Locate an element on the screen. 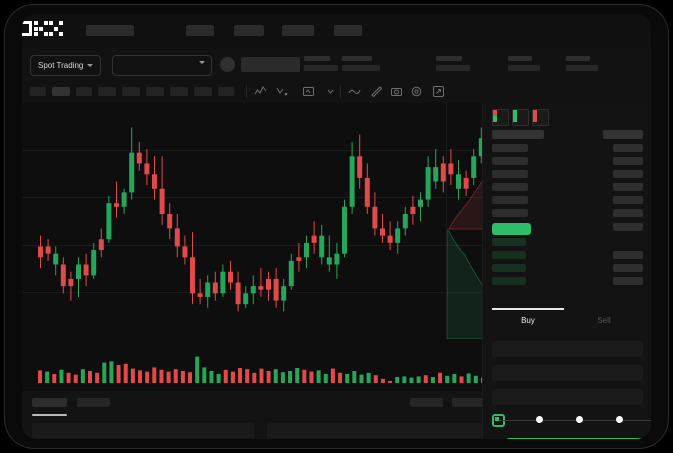  settings-gear-icon is located at coordinates (416, 91).